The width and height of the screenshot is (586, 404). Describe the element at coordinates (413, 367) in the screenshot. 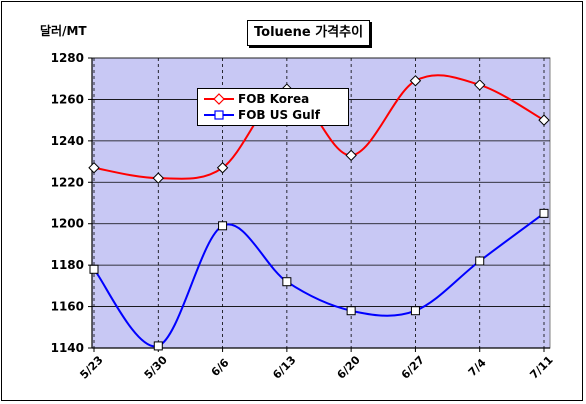

I see `x-tick-label: 6/27` at that location.